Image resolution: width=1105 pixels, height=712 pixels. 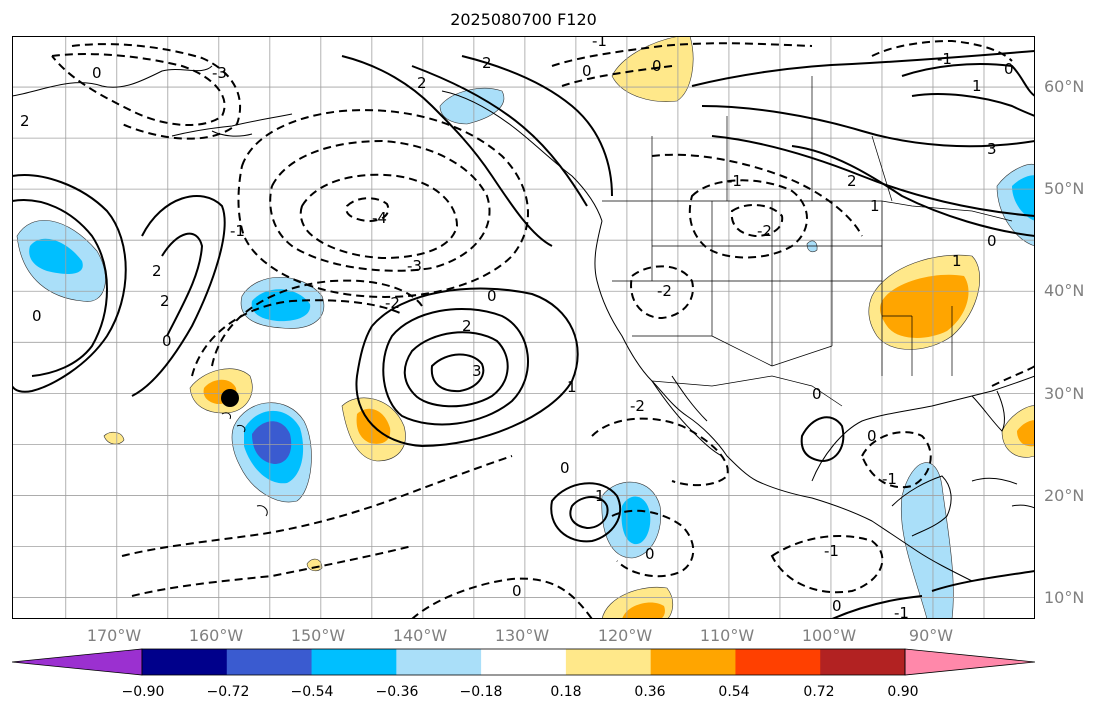 What do you see at coordinates (216, 635) in the screenshot?
I see `lon-label-160w: 160°W` at bounding box center [216, 635].